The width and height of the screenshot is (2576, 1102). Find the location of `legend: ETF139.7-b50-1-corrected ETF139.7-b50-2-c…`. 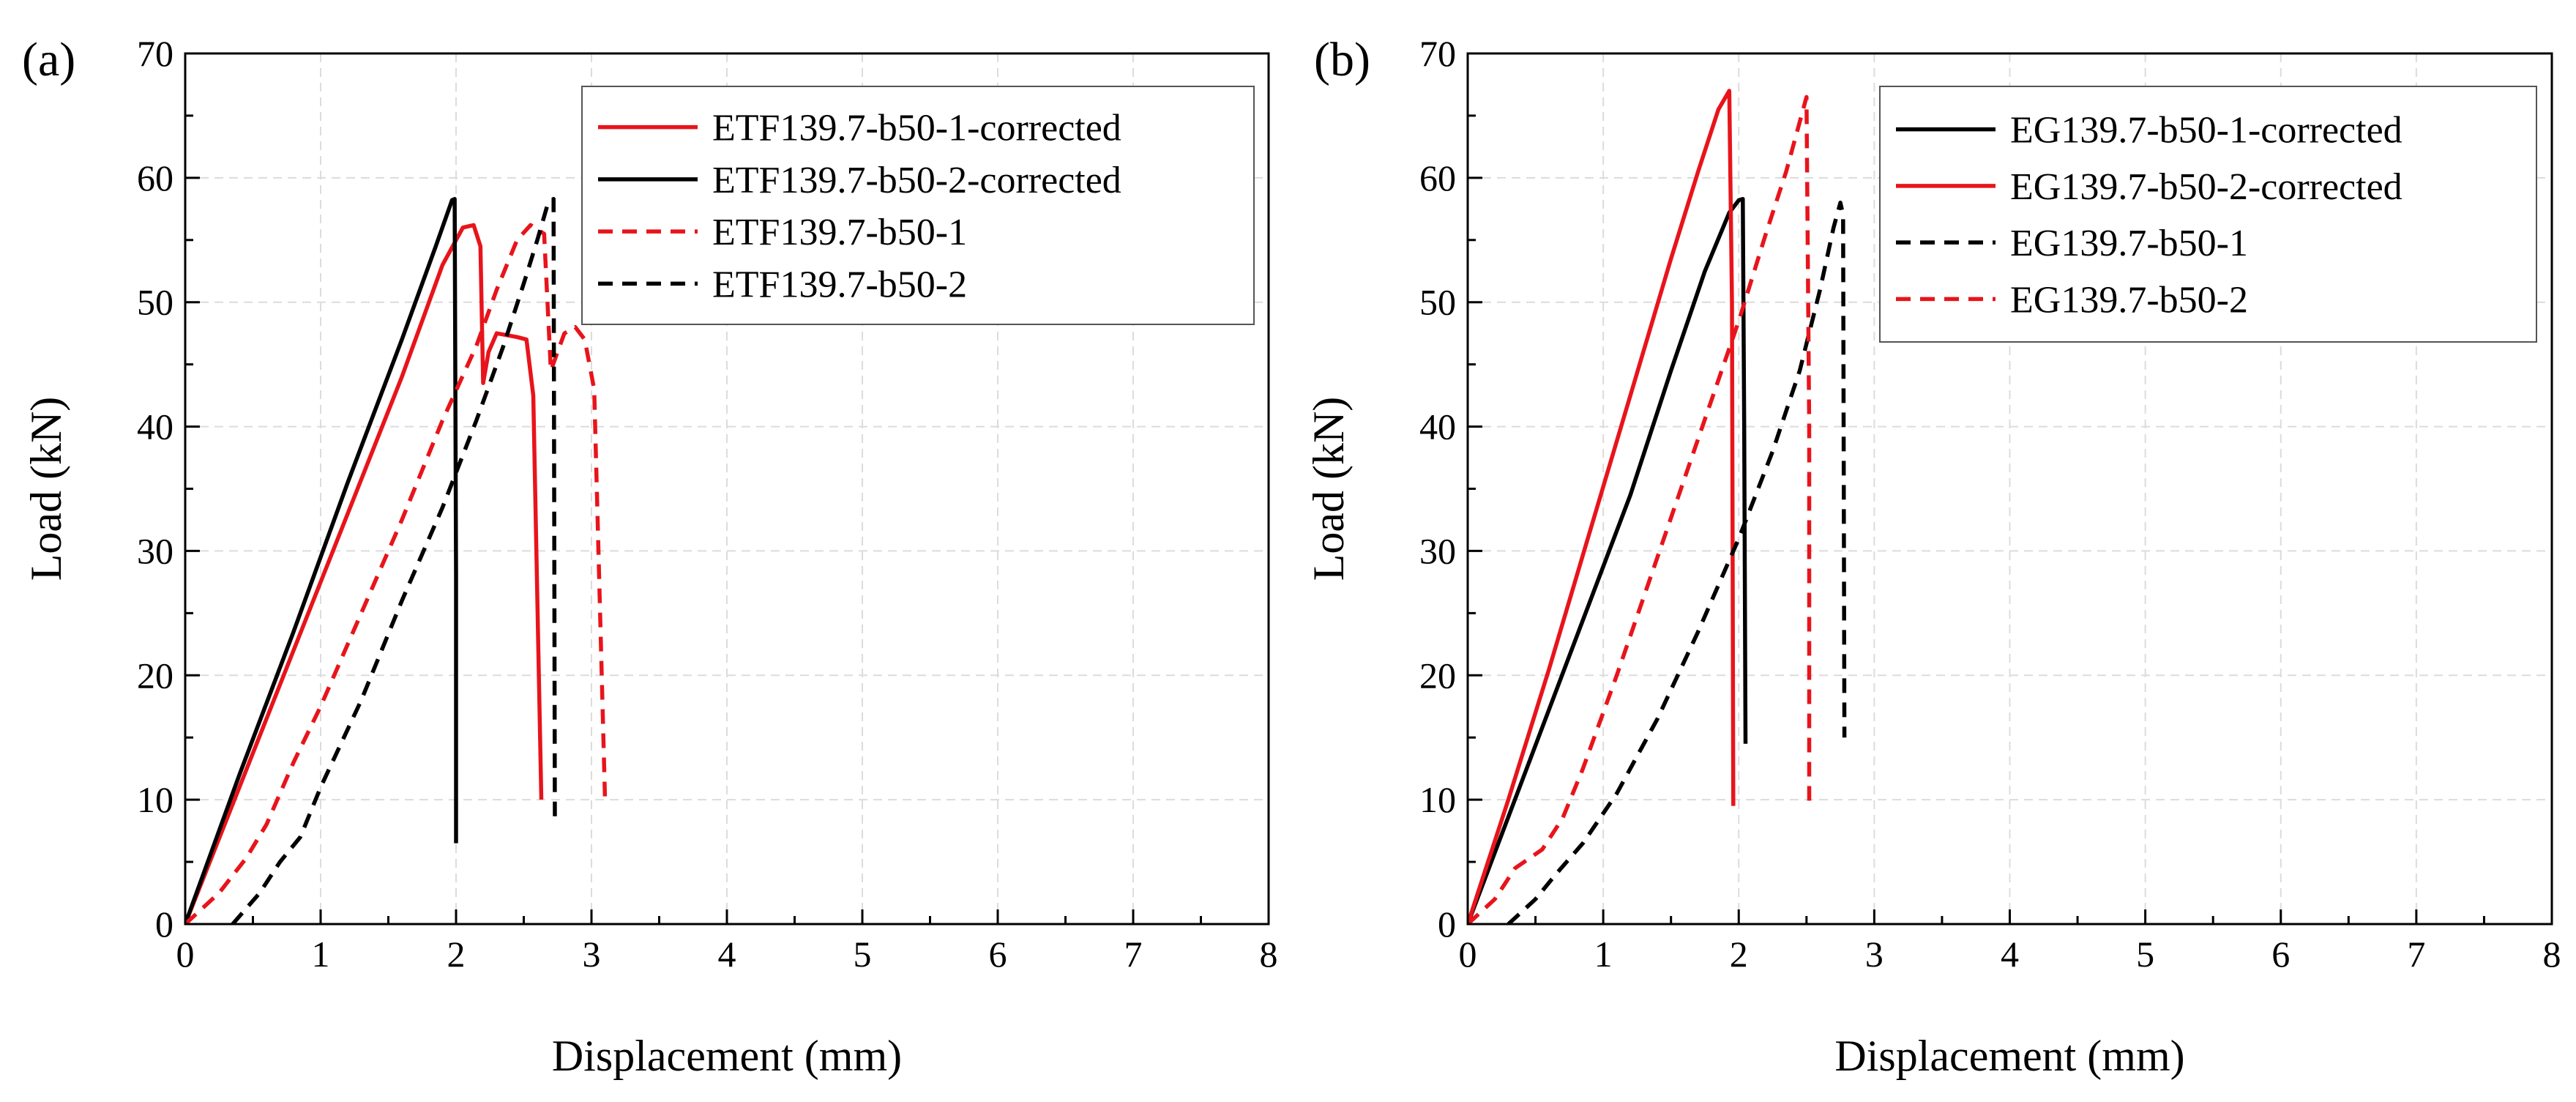

legend: ETF139.7-b50-1-corrected ETF139.7-b50-2-c… is located at coordinates (918, 205).